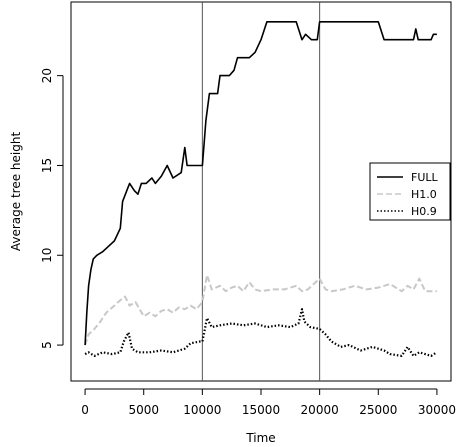 This screenshot has height=447, width=456. Describe the element at coordinates (143, 410) in the screenshot. I see `x-tick-label-5000: 5000` at that location.